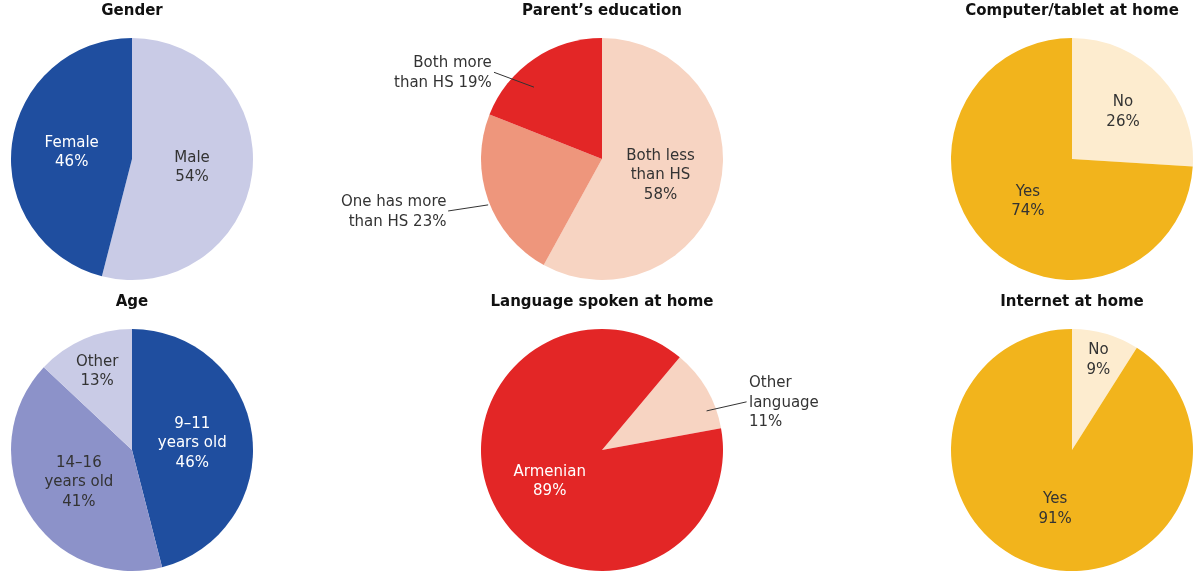  I want to click on chart-title: Age, so click(132, 300).